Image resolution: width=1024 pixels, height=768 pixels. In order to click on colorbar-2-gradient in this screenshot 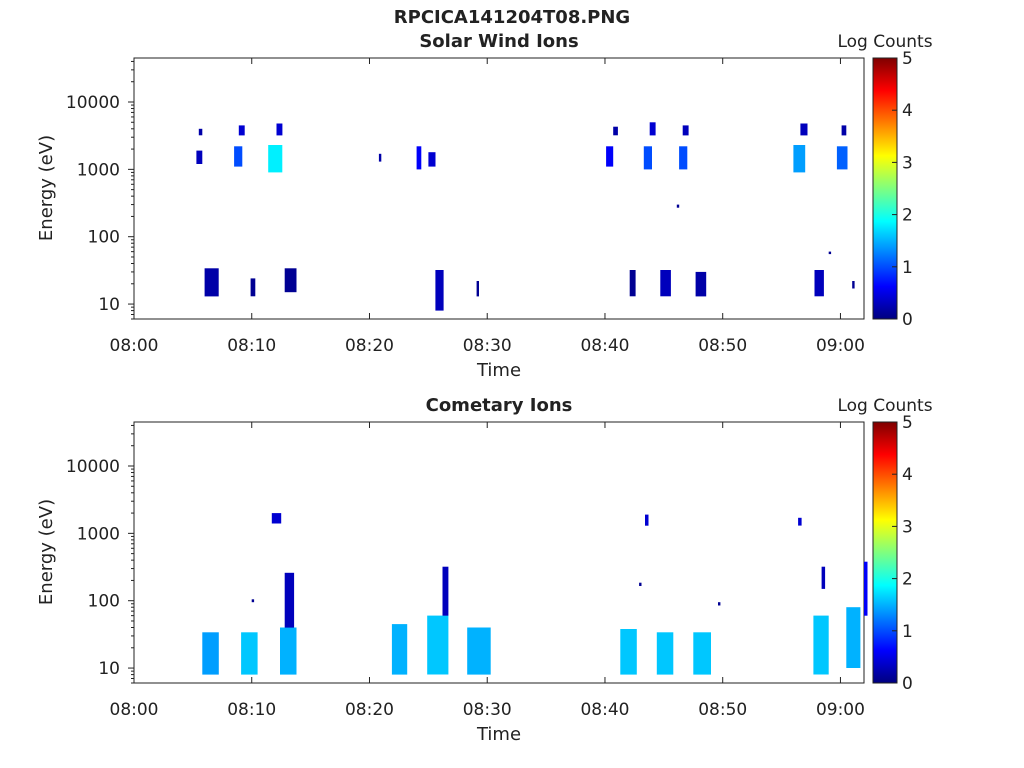, I will do `click(885, 552)`.